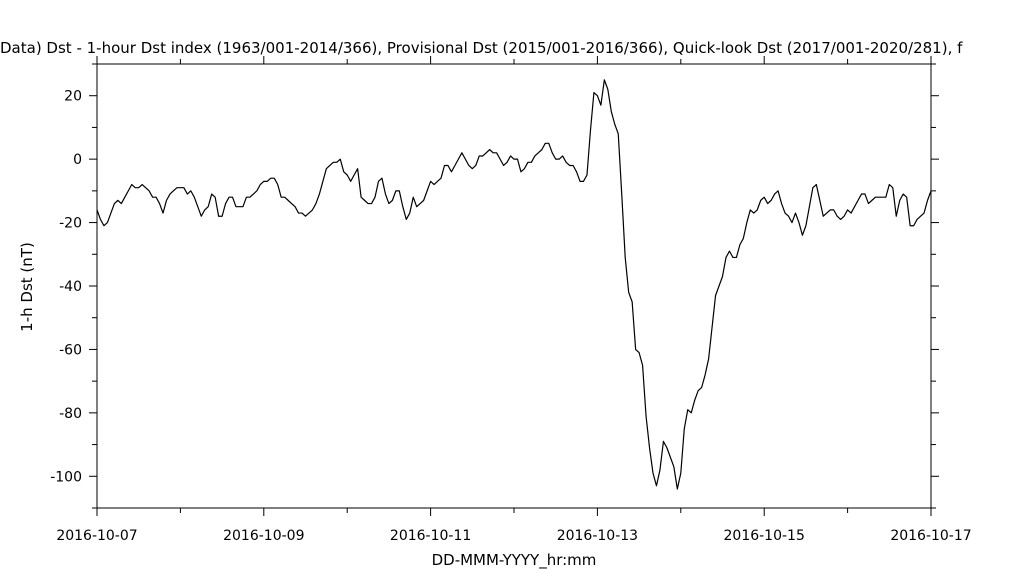 Image resolution: width=1011 pixels, height=573 pixels. I want to click on x-tick-label: 2016-10-09, so click(263, 536).